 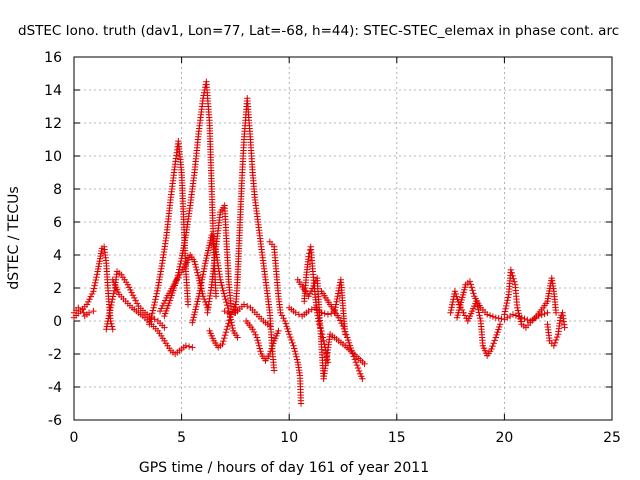 What do you see at coordinates (57, 223) in the screenshot?
I see `y-tick-label: 6` at bounding box center [57, 223].